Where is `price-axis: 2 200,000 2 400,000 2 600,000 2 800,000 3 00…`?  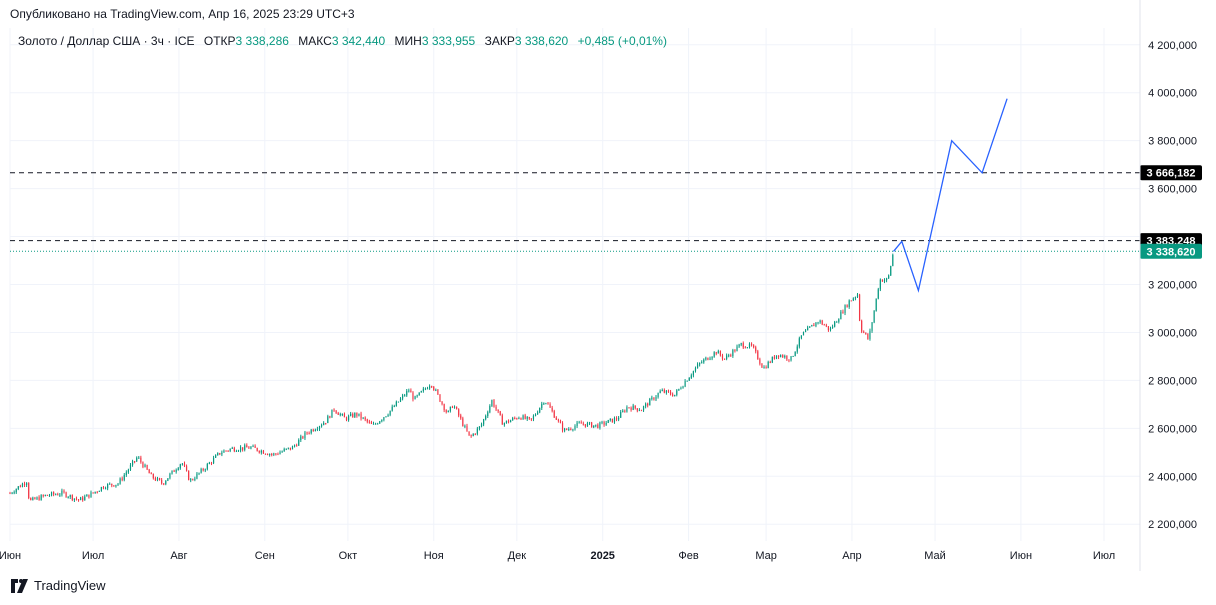
price-axis: 2 200,000 2 400,000 2 600,000 2 800,000 3 00… is located at coordinates (1168, 285).